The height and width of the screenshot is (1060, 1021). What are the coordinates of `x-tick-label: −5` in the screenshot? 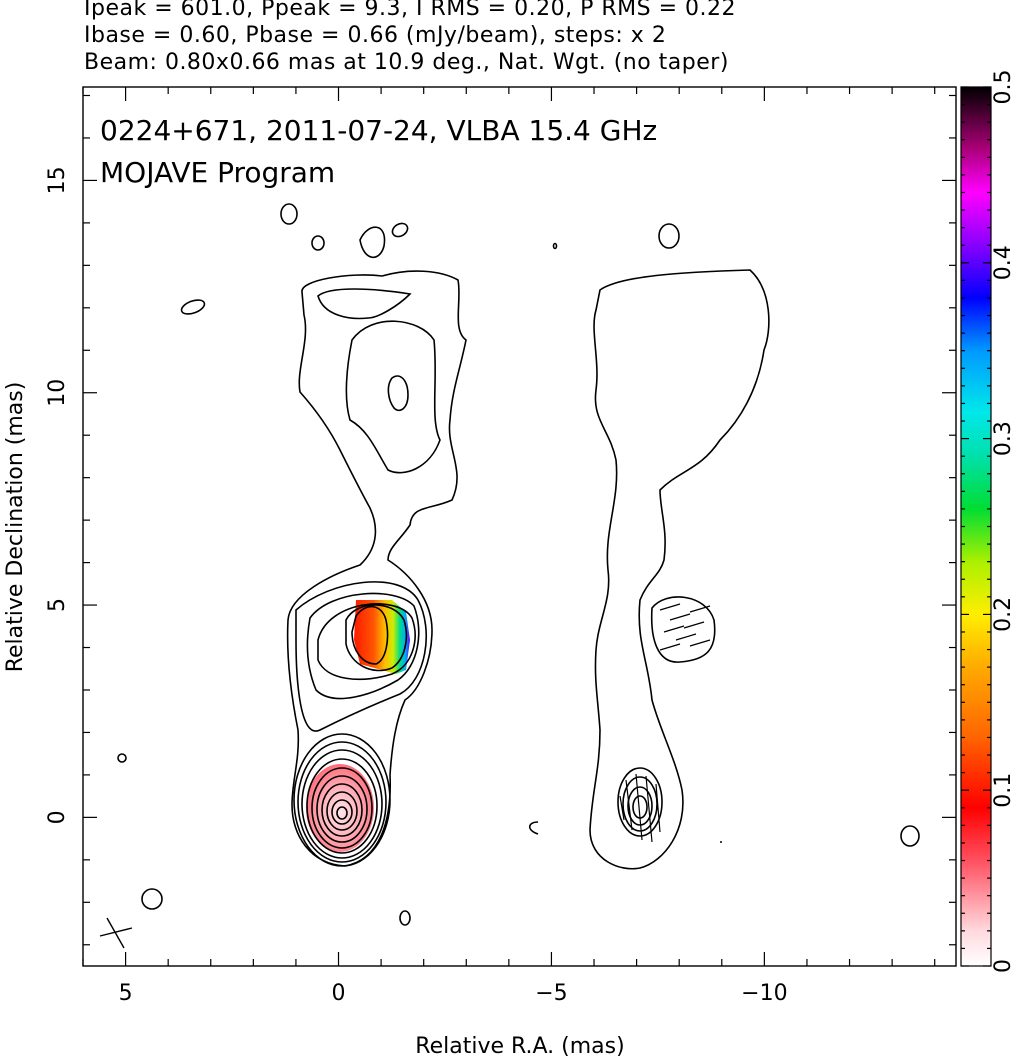 It's located at (551, 993).